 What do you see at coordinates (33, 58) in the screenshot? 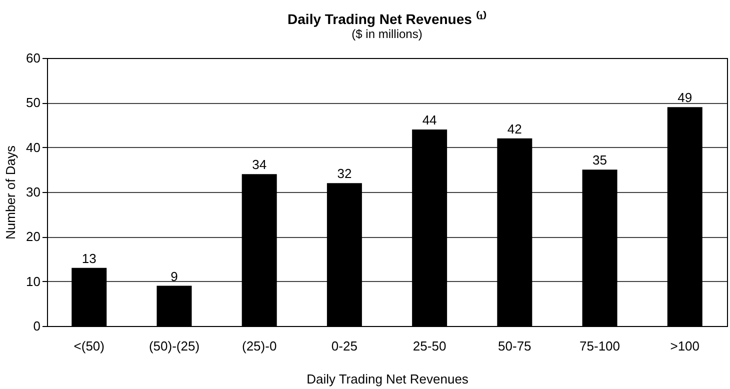
I see `y-tick-label: 60` at bounding box center [33, 58].